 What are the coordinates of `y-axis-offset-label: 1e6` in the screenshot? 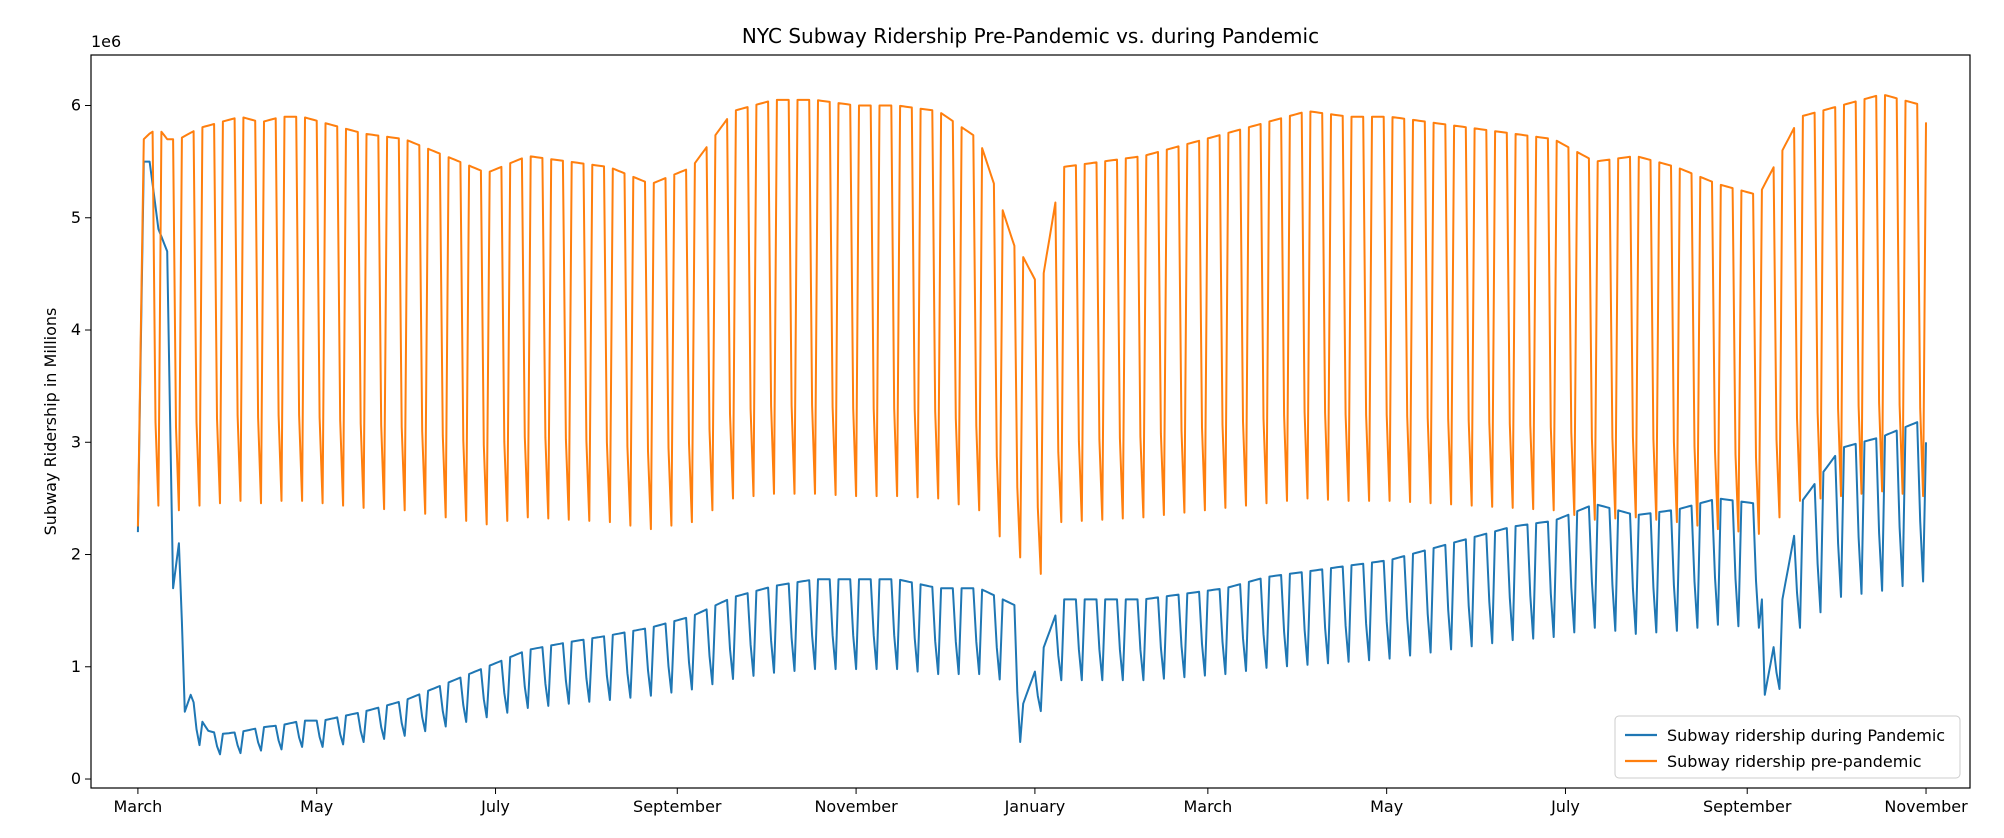 It's located at (106, 41).